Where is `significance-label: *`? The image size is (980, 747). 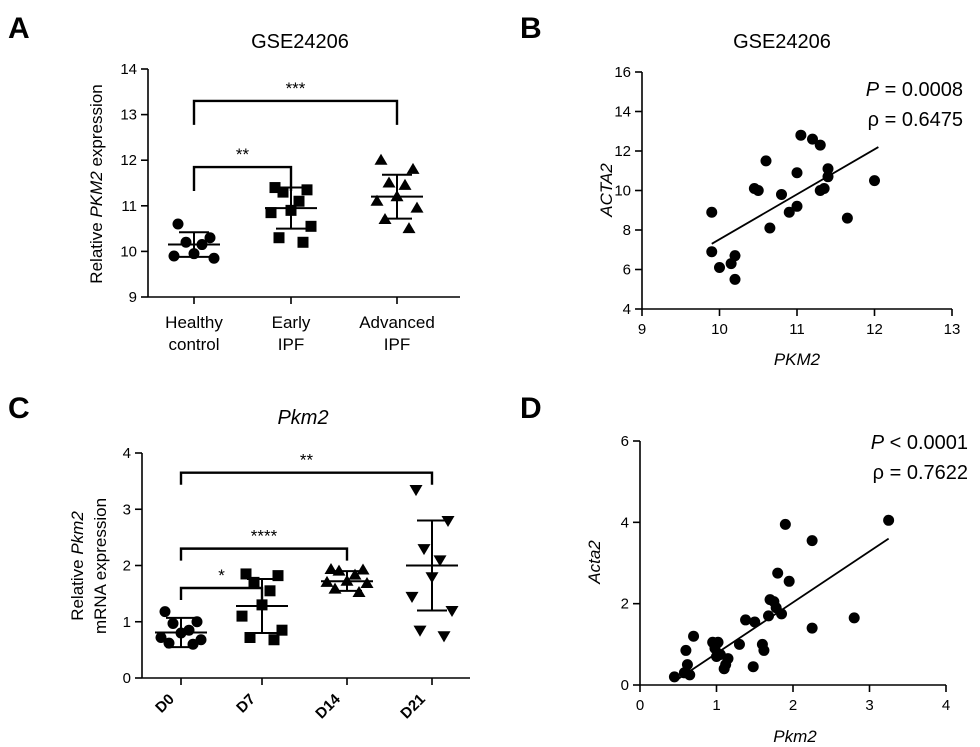
significance-label: * is located at coordinates (221, 575).